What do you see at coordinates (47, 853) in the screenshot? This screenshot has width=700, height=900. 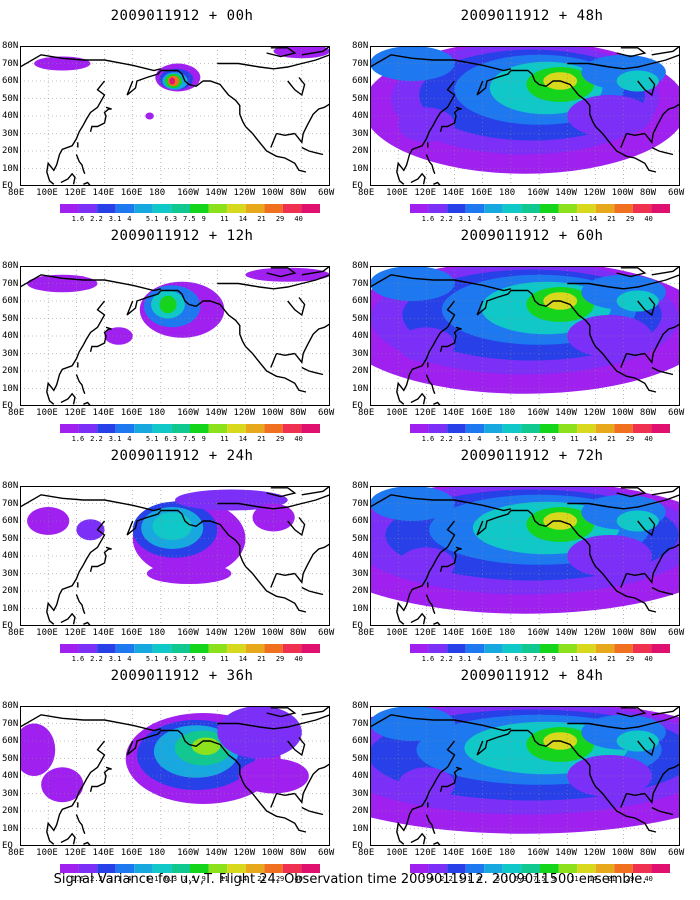 I see `x-tick-label: 100E` at bounding box center [47, 853].